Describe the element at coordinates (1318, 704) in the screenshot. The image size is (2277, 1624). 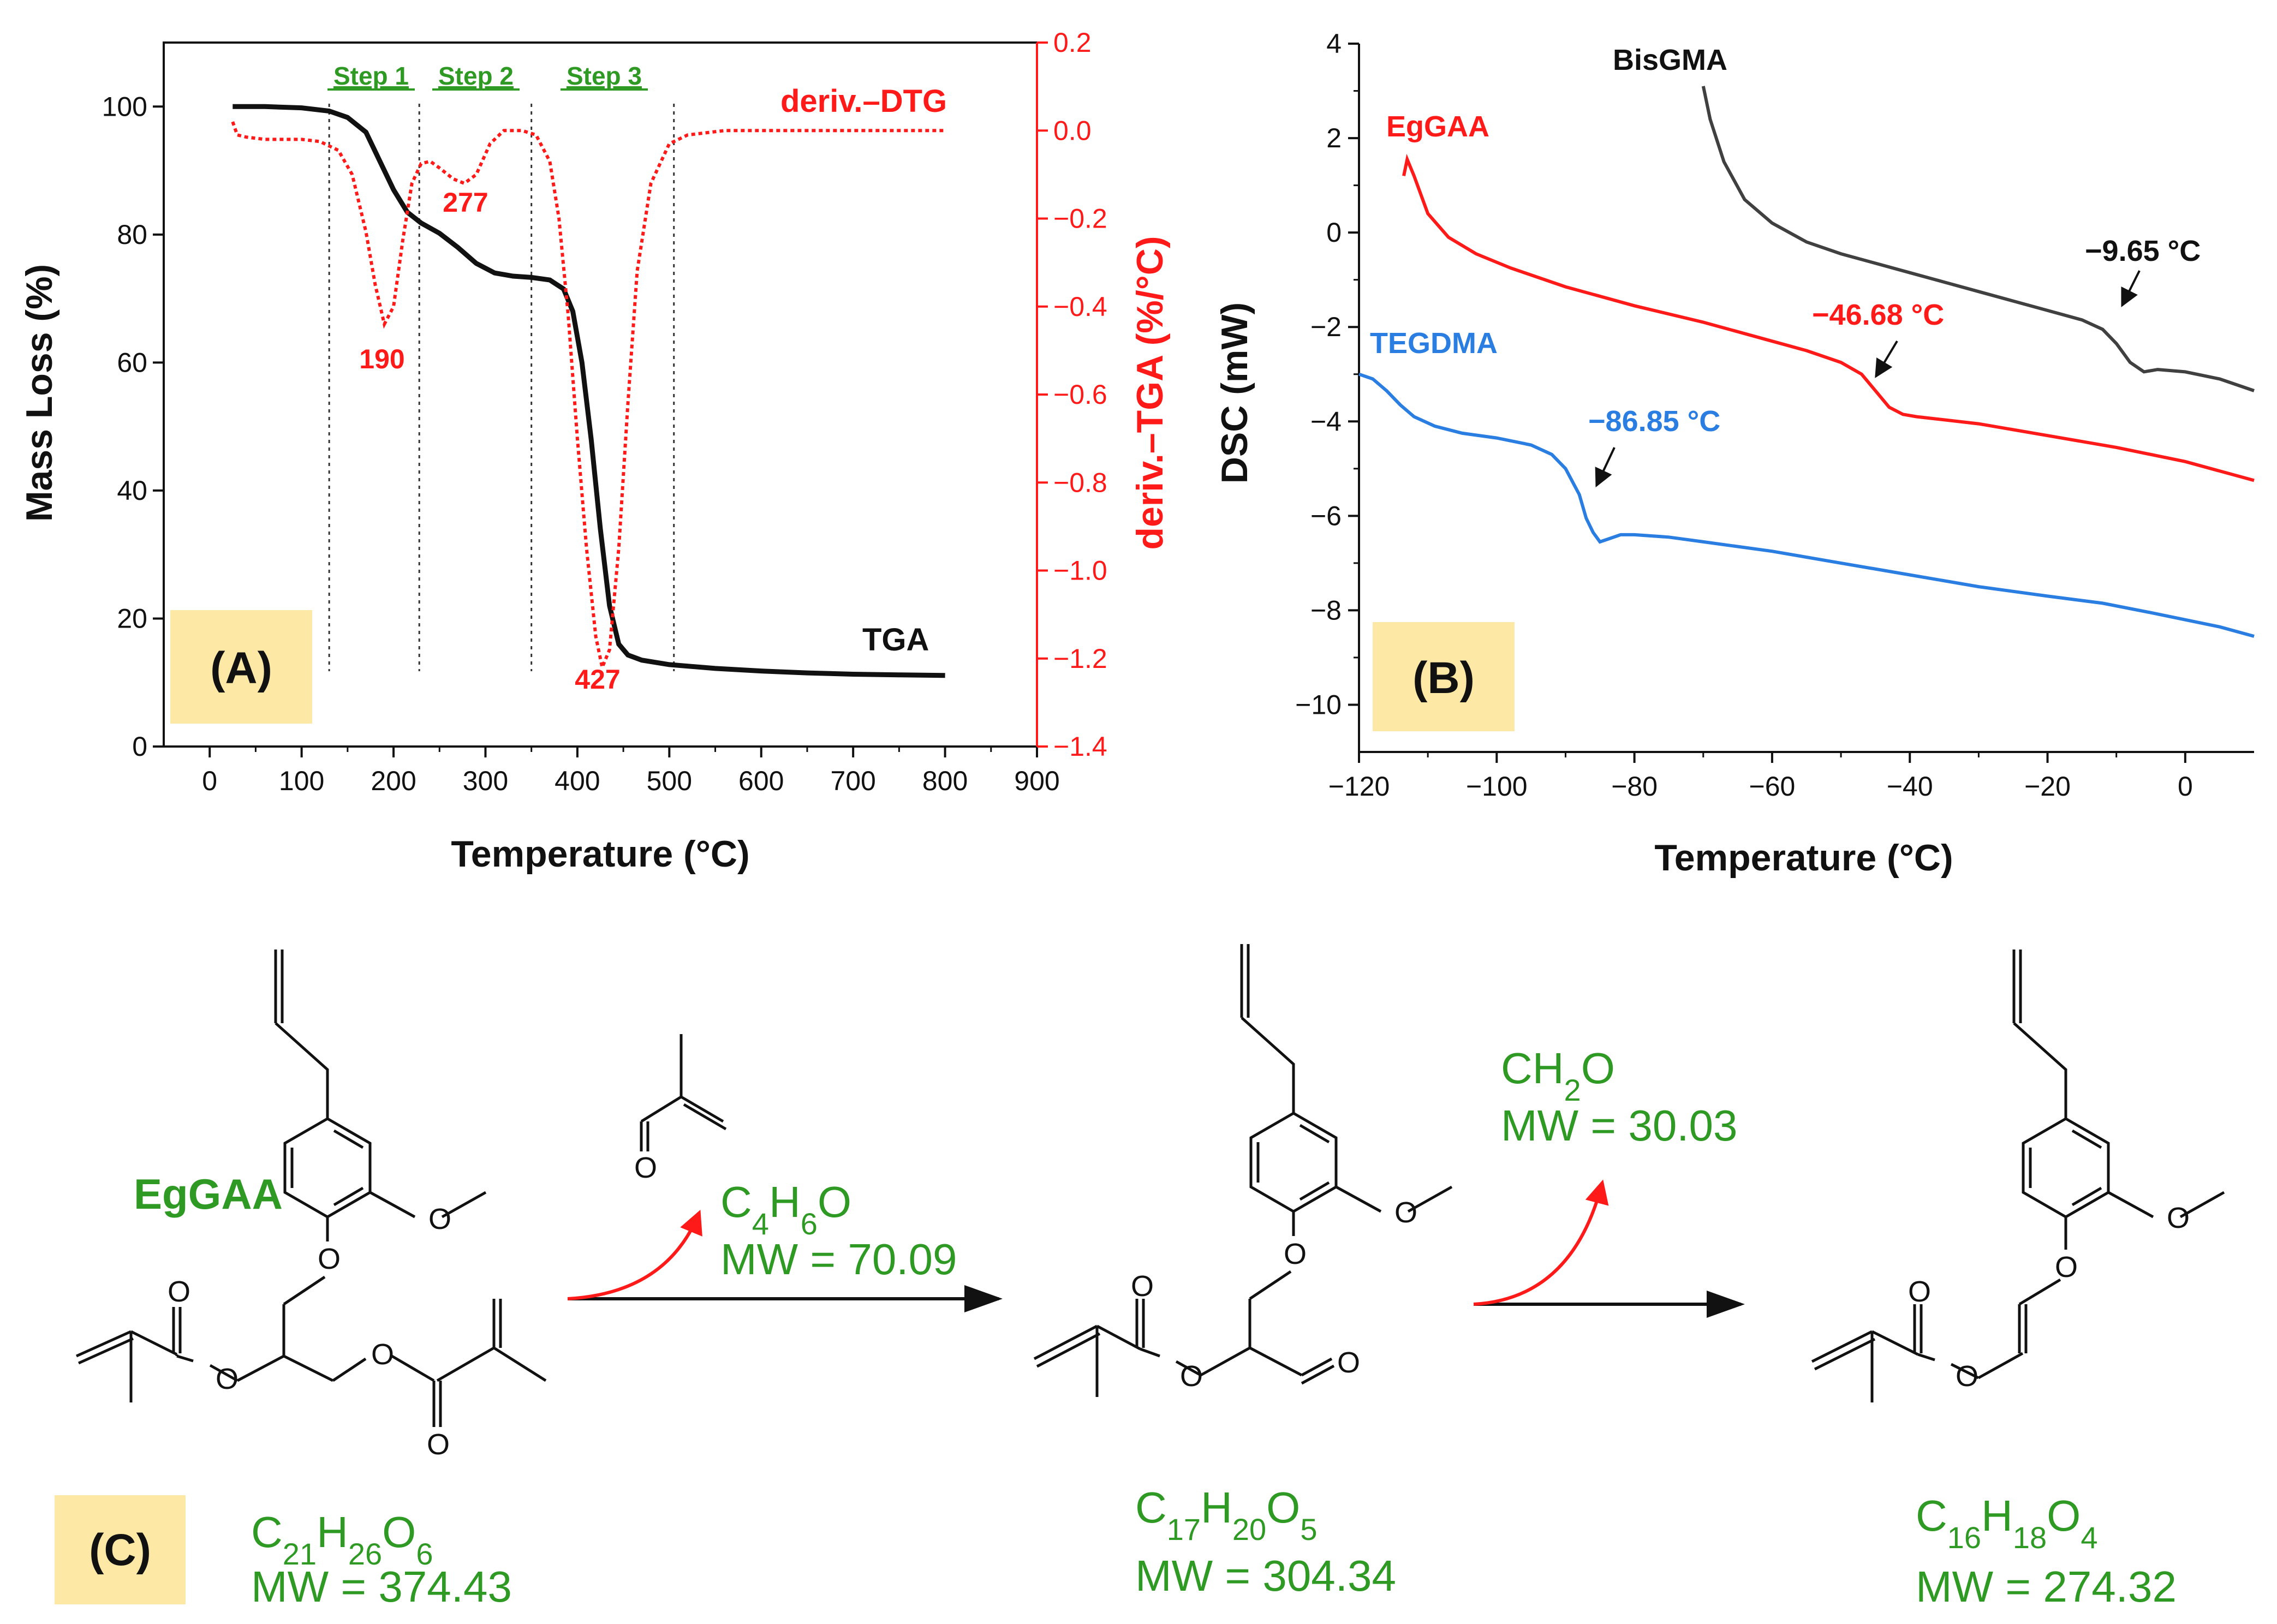
I see `y-tick-label: −10` at that location.